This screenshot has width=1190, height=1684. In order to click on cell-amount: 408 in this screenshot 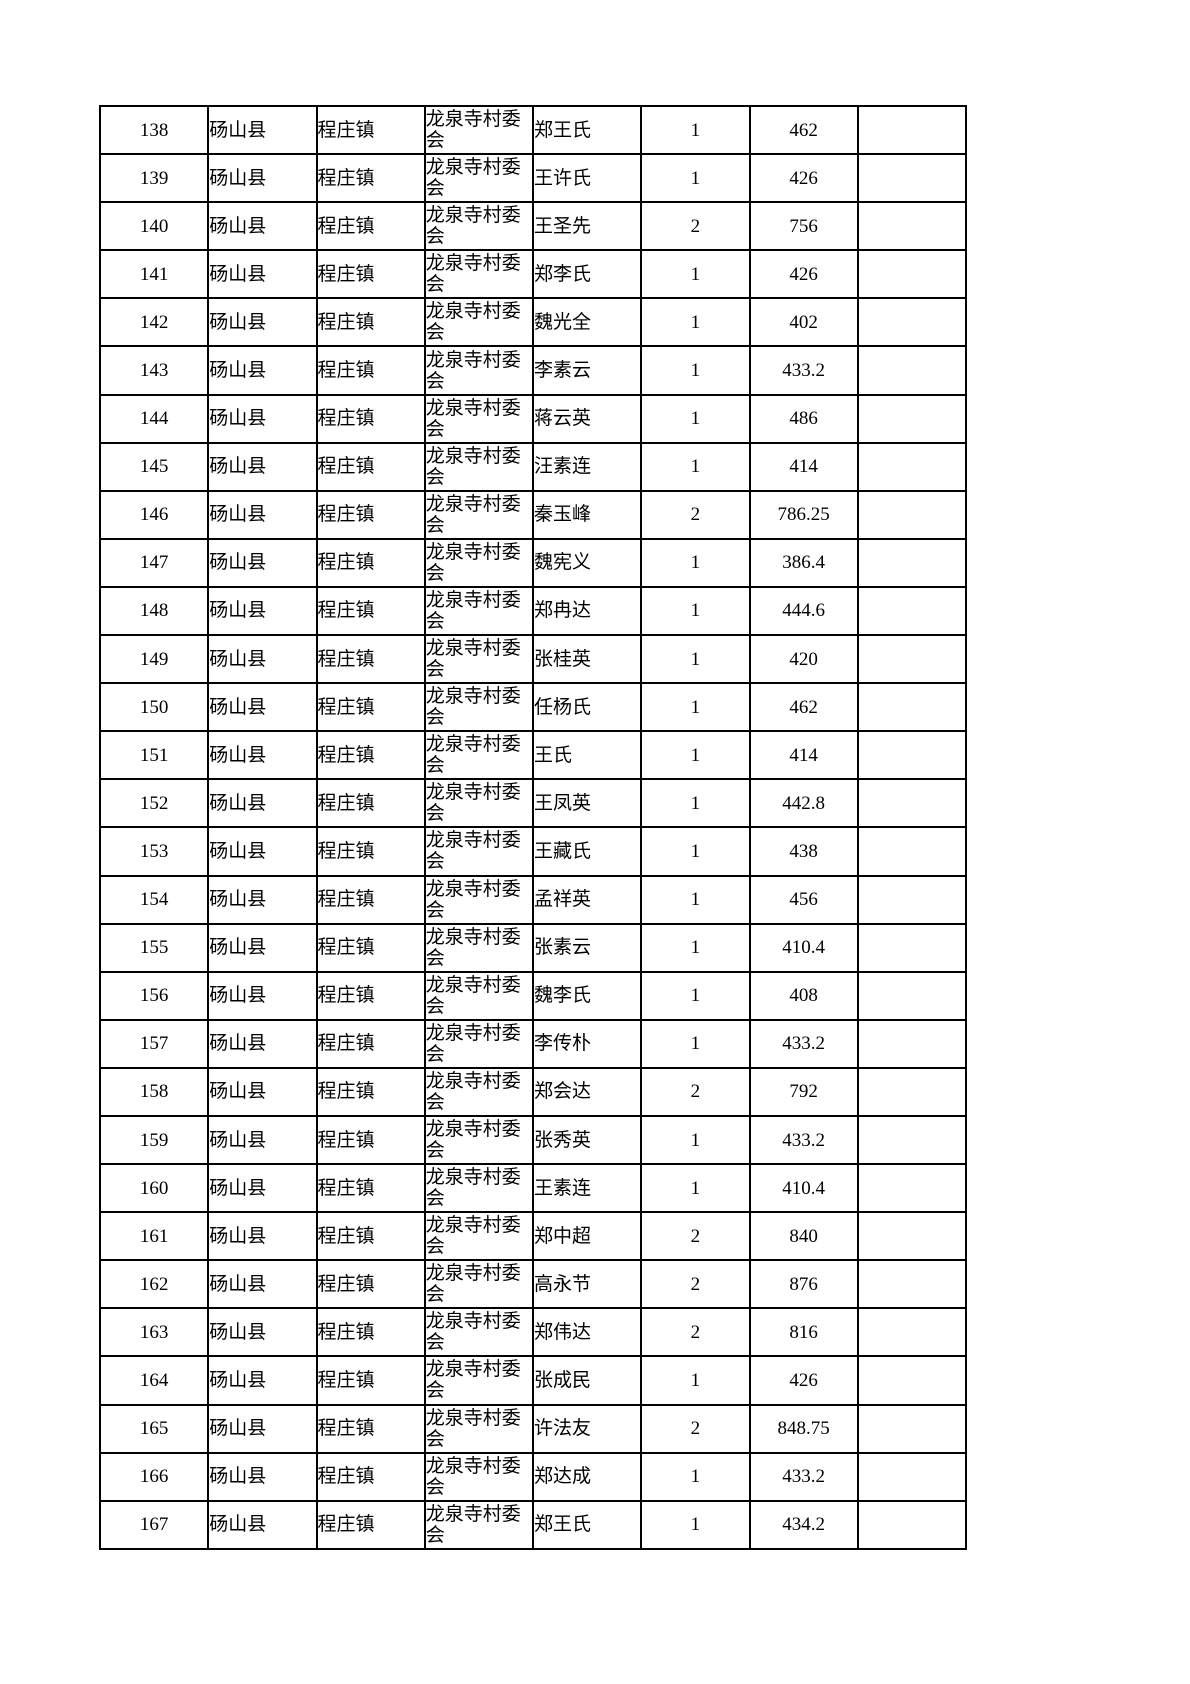, I will do `click(803, 995)`.